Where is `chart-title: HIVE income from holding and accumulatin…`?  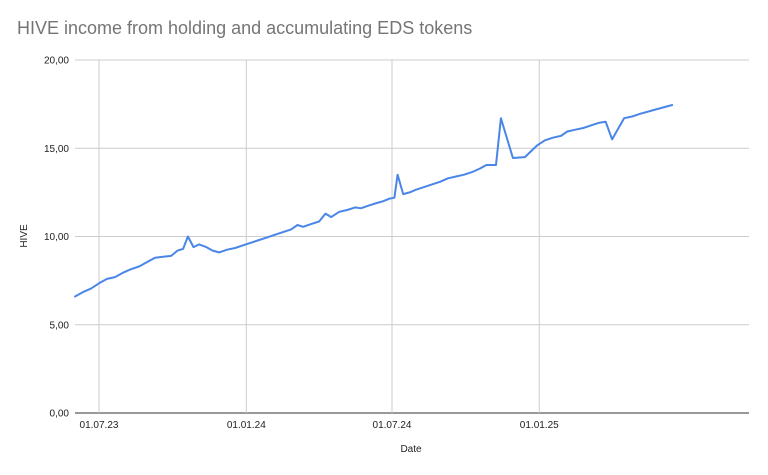
chart-title: HIVE income from holding and accumulatin… is located at coordinates (245, 28).